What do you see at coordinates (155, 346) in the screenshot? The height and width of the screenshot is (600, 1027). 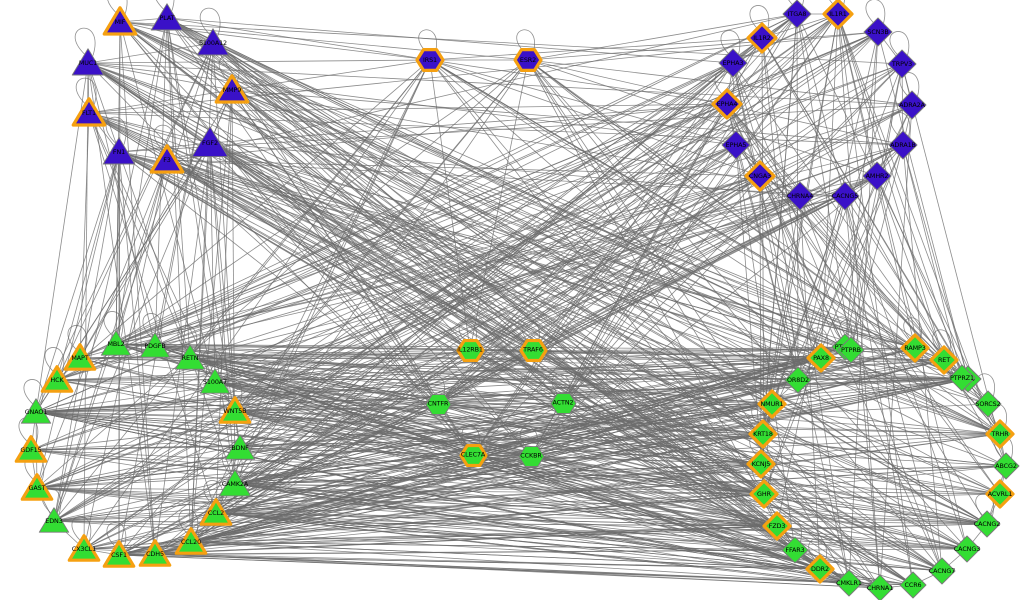 I see `graph-node-pdgfb: PDGFB` at bounding box center [155, 346].